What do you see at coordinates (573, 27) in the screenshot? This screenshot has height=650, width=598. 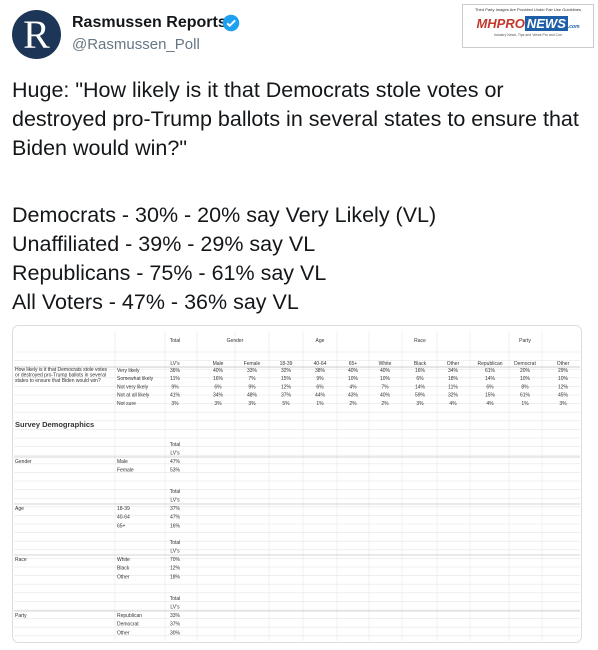 I see `brand-domain: .com` at bounding box center [573, 27].